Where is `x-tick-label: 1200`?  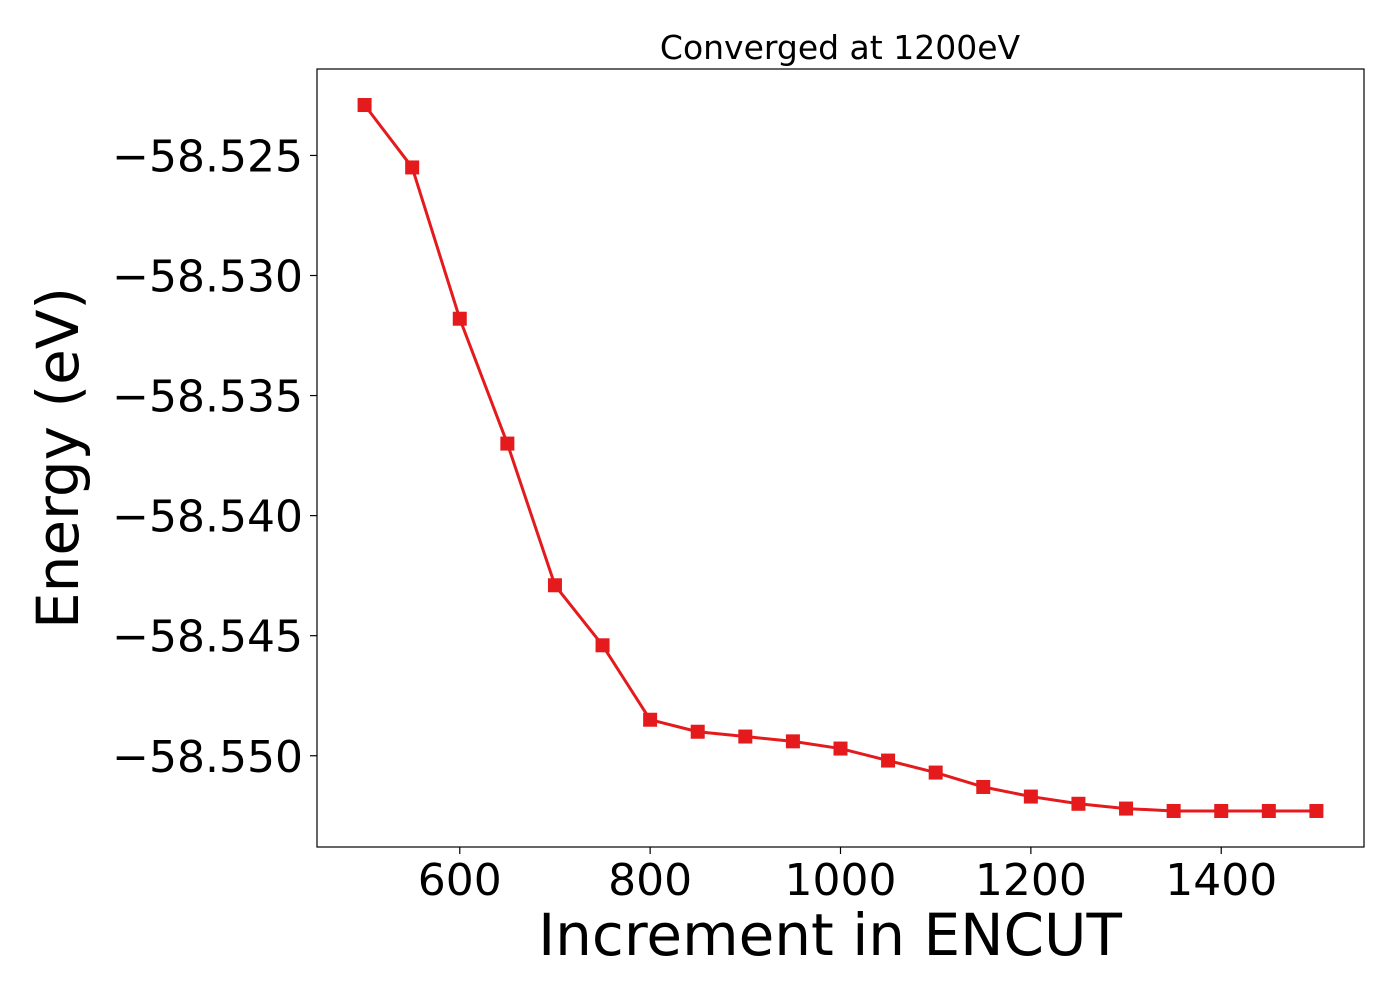 x-tick-label: 1200 is located at coordinates (1031, 880).